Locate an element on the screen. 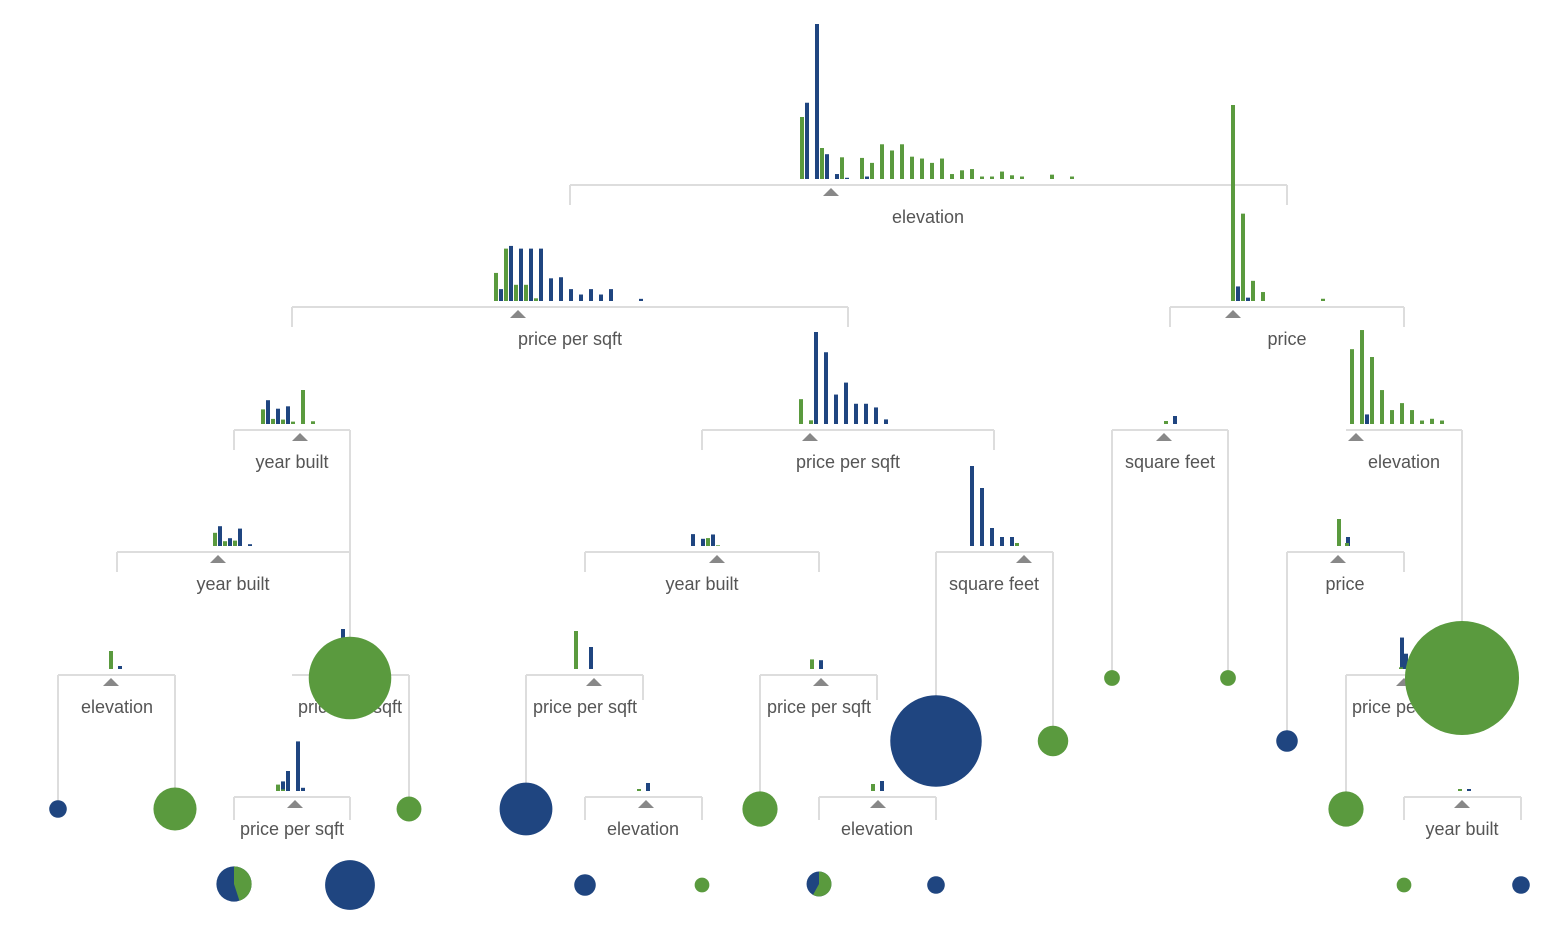 The image size is (1562, 952). split-node-n0: elevation is located at coordinates (928, 125).